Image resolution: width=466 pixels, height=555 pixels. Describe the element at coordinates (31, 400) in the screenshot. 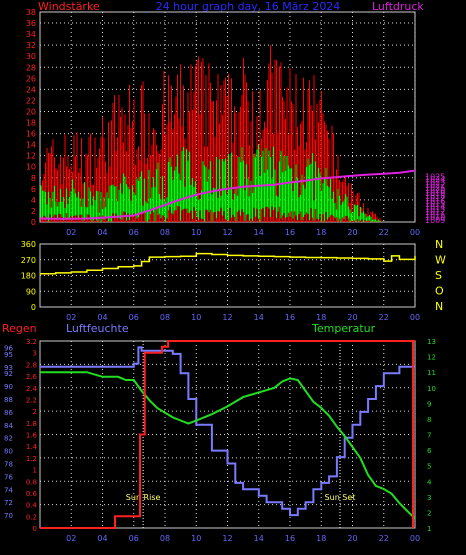

I see `rain-y-tick-label: 2.2` at that location.